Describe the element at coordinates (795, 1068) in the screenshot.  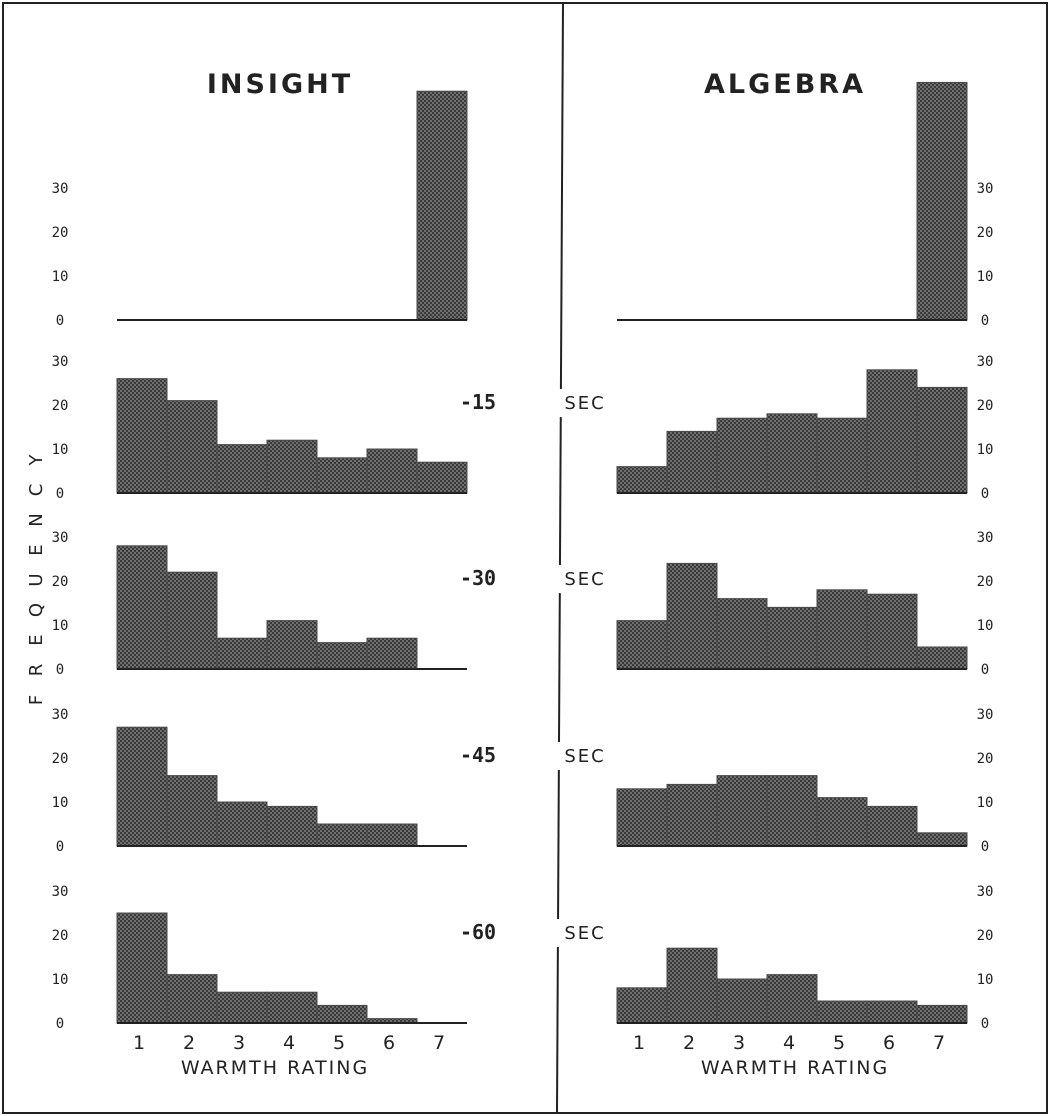
I see `x-axis-title: WARMTH RATING` at that location.